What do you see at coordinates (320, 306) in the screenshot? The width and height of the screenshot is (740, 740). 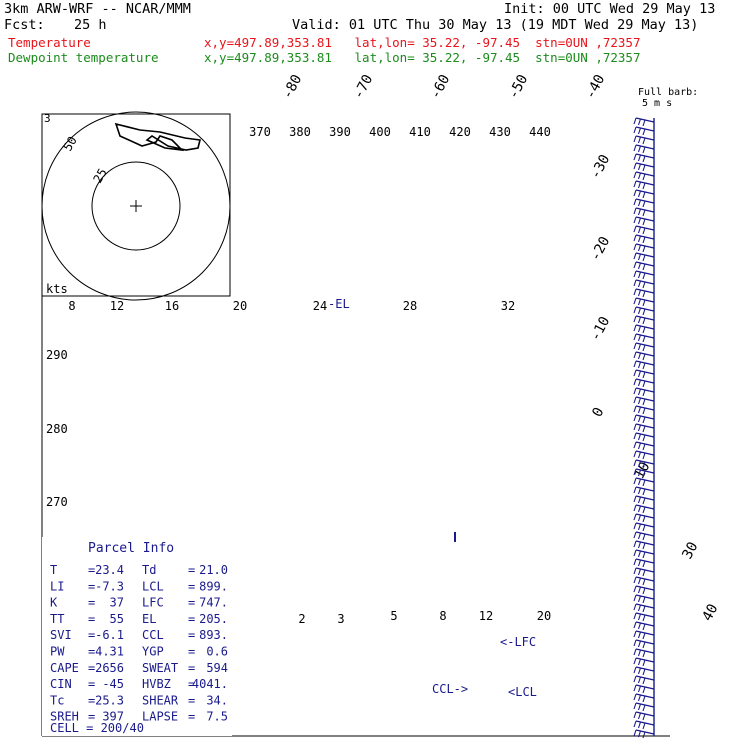 I see `hodograph-speed-label: 24` at bounding box center [320, 306].